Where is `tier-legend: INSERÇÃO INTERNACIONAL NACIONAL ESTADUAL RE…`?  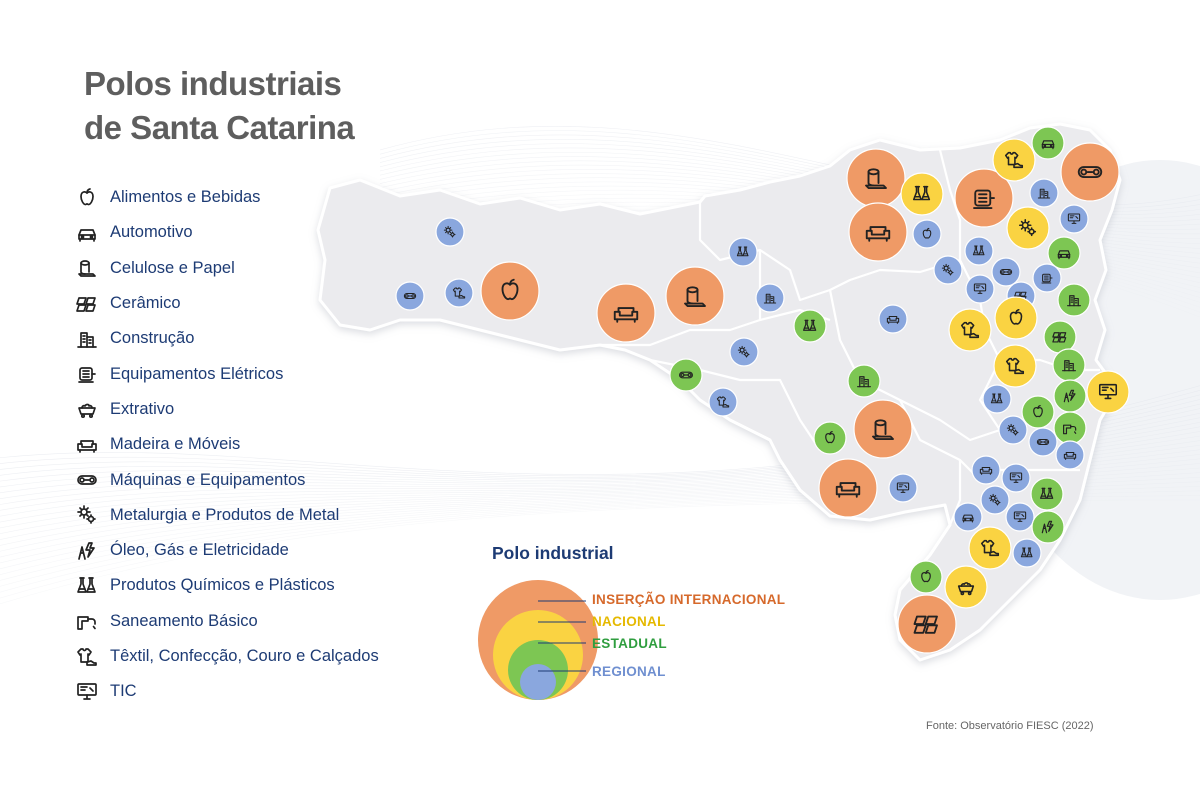
tier-legend: INSERÇÃO INTERNACIONAL NACIONAL ESTADUAL RE… is located at coordinates (635, 640).